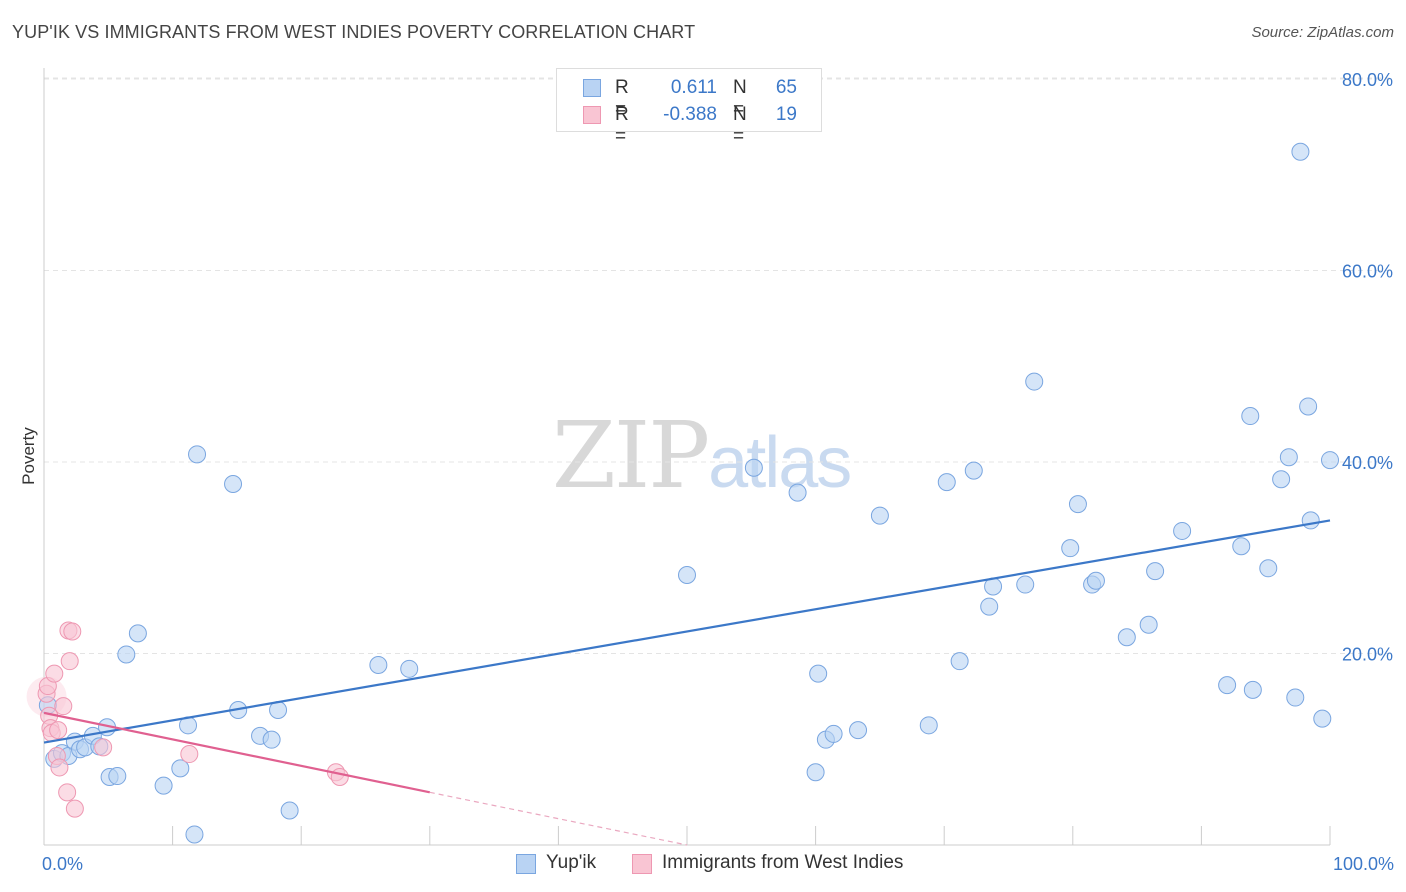  What do you see at coordinates (592, 88) in the screenshot?
I see `legend-swatch-yupik` at bounding box center [592, 88].